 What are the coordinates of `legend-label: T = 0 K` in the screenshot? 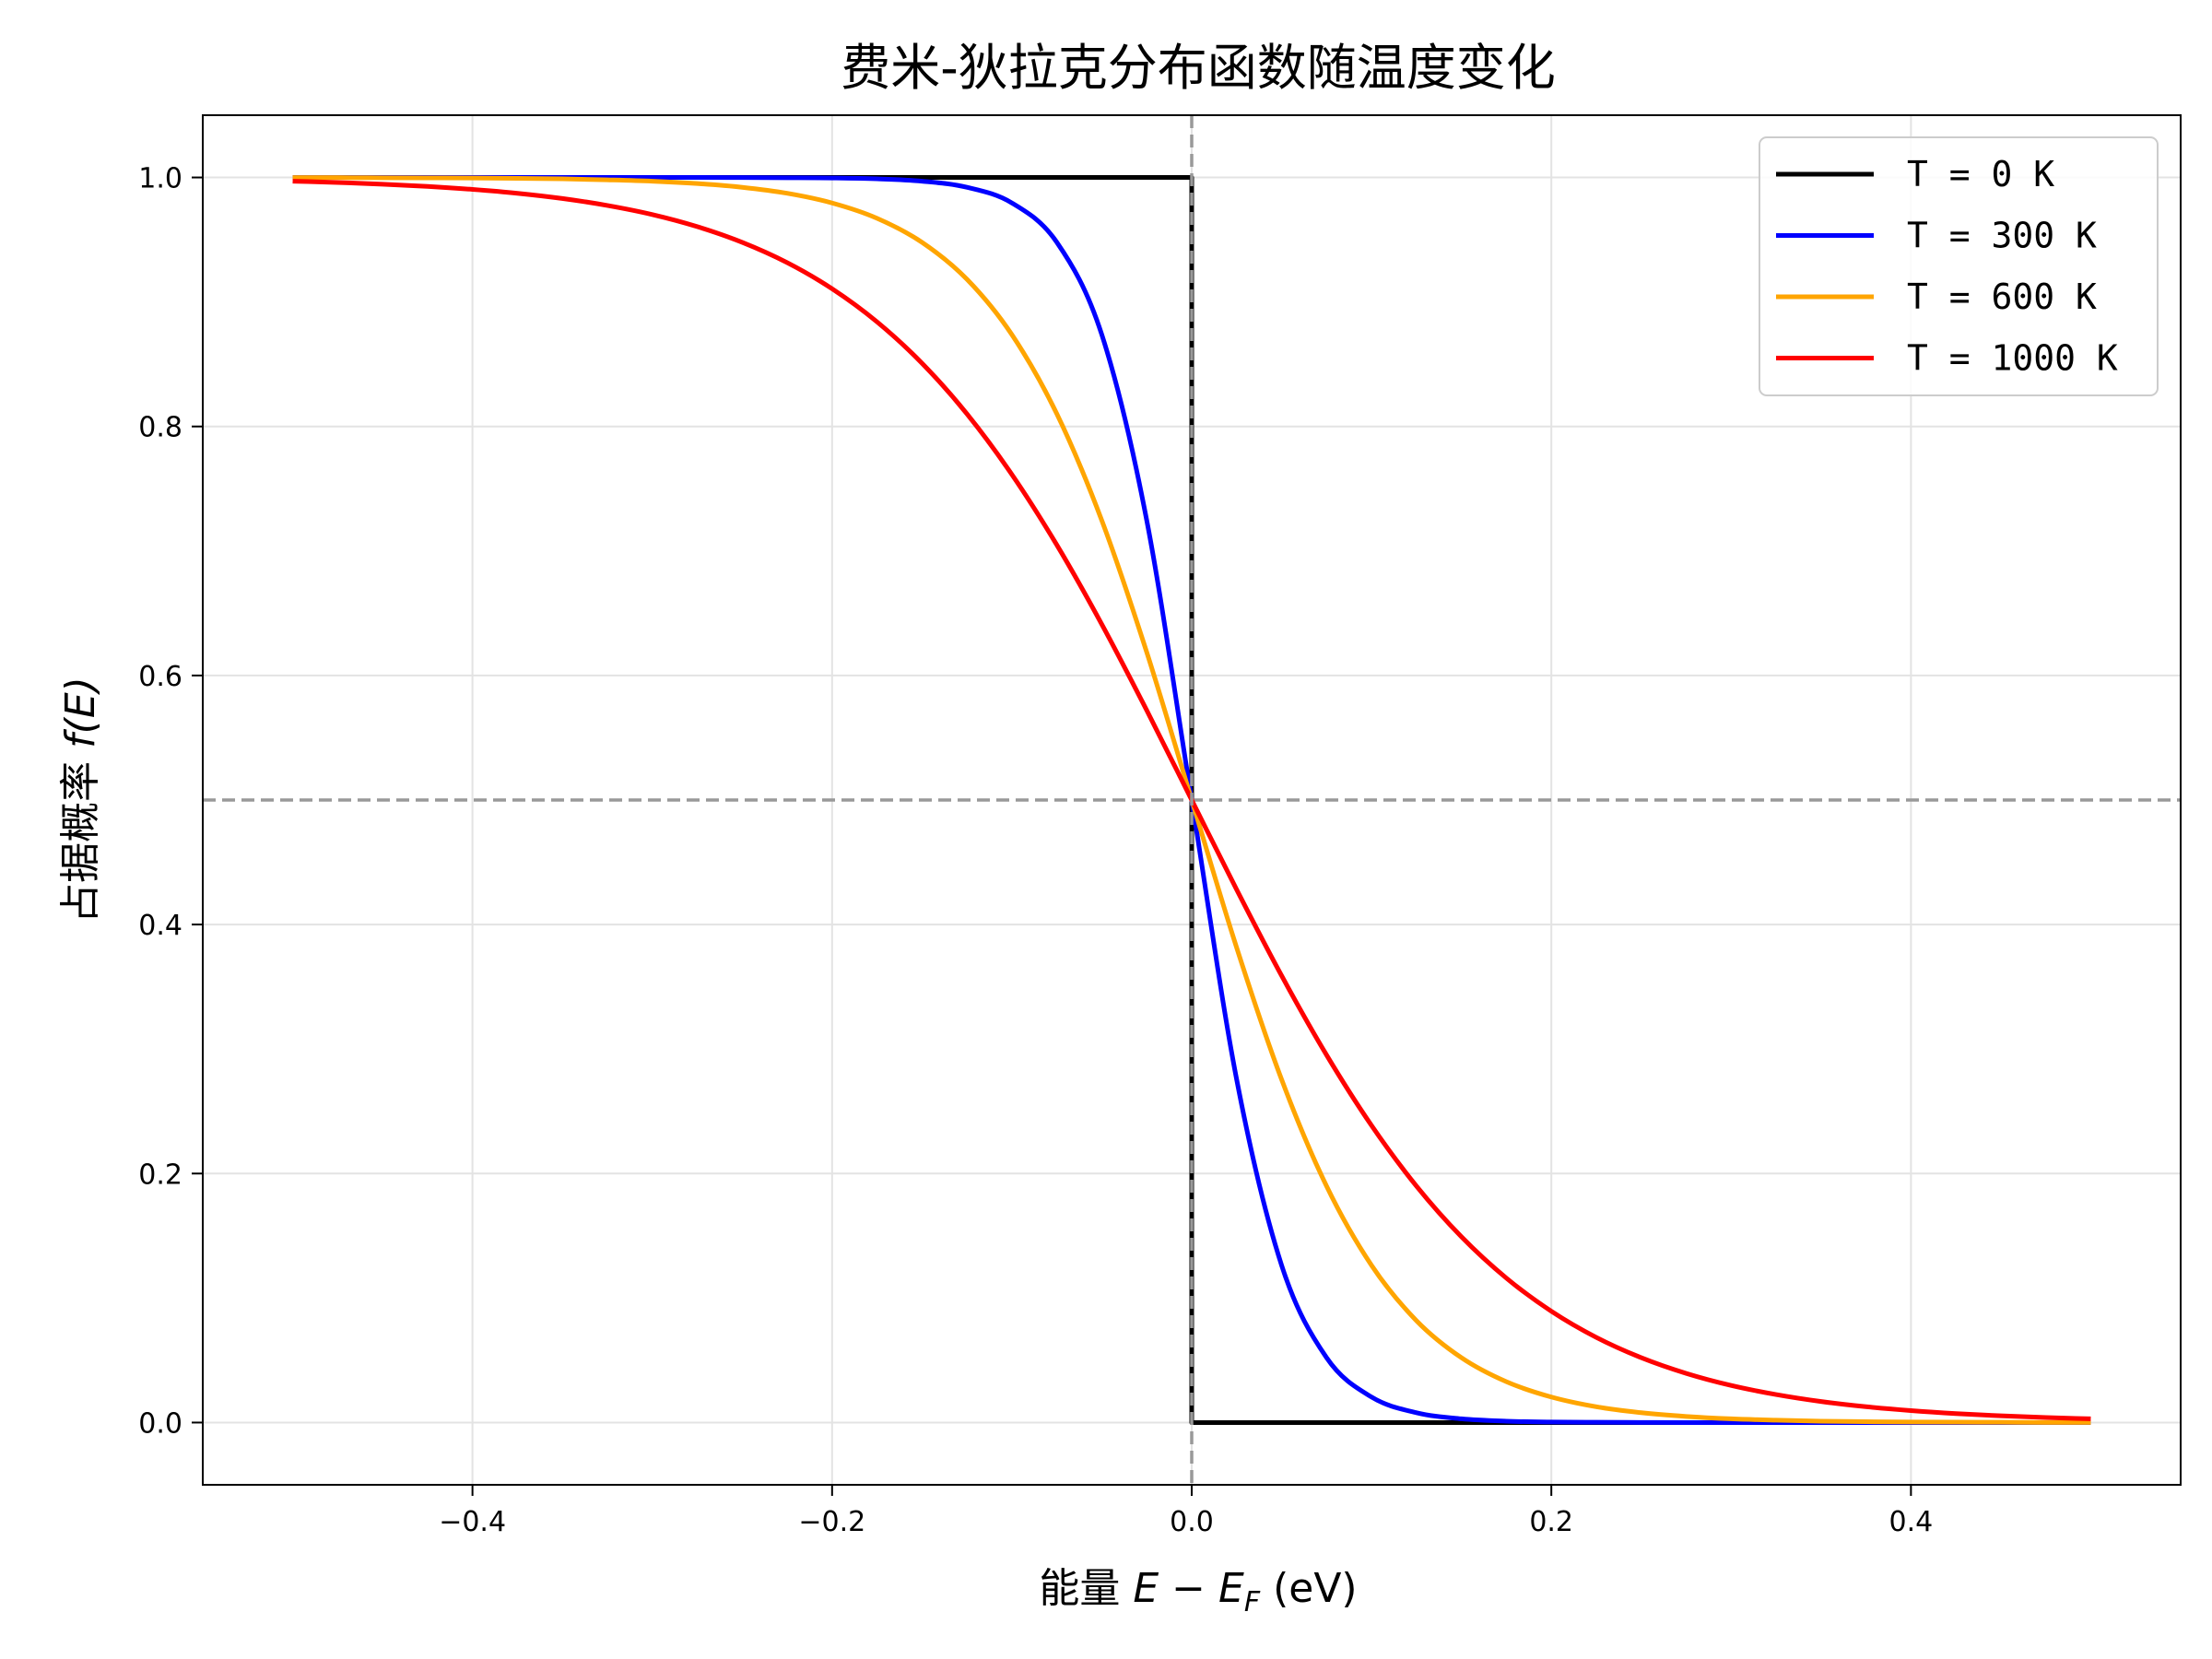 It's located at (1980, 174).